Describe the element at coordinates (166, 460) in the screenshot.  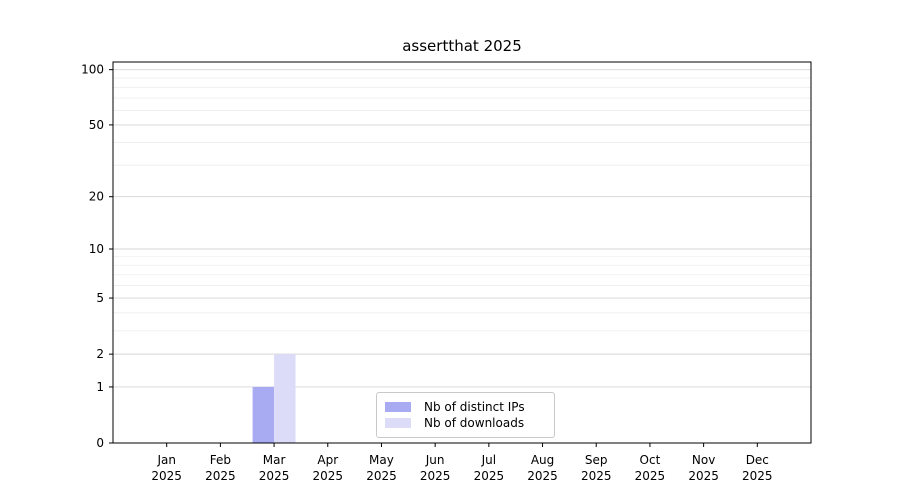
I see `x-tick-label-month: Jan` at that location.